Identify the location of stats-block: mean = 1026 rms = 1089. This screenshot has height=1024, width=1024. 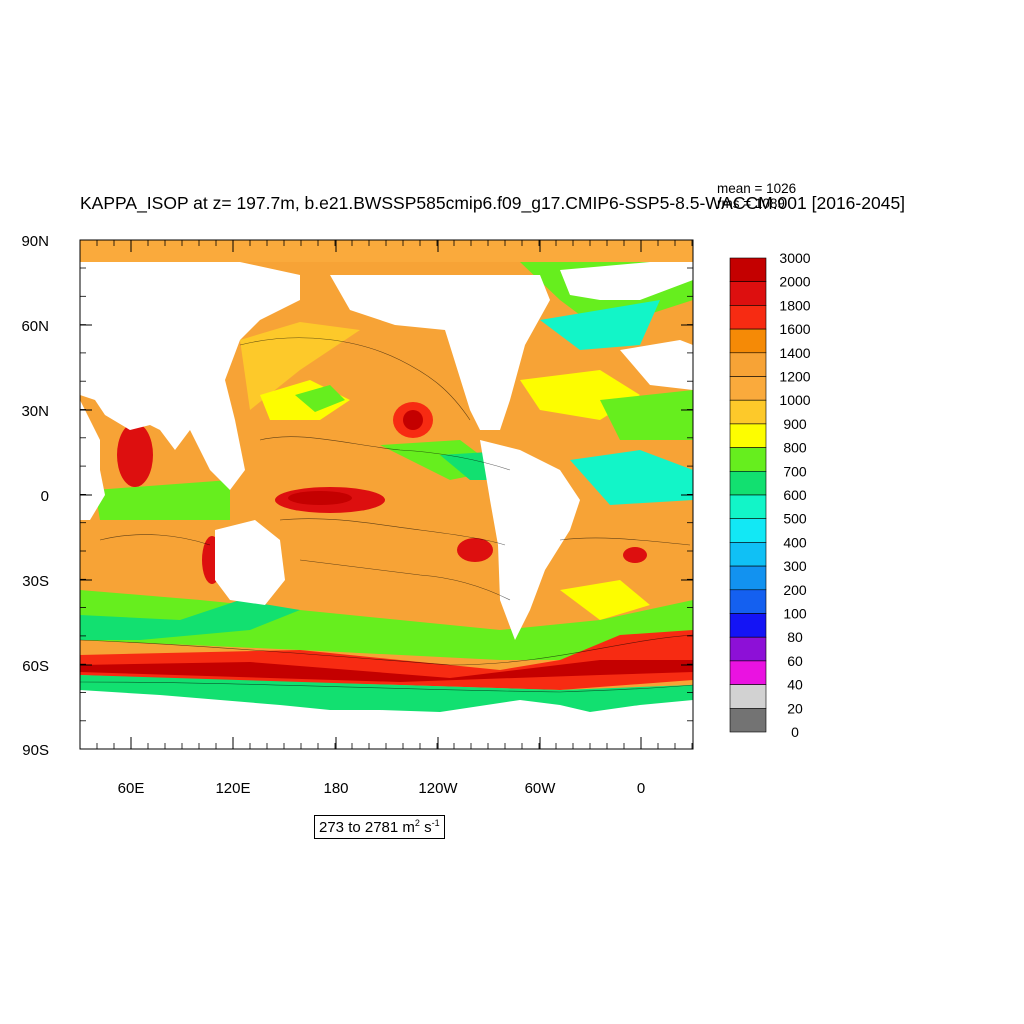
(756, 196).